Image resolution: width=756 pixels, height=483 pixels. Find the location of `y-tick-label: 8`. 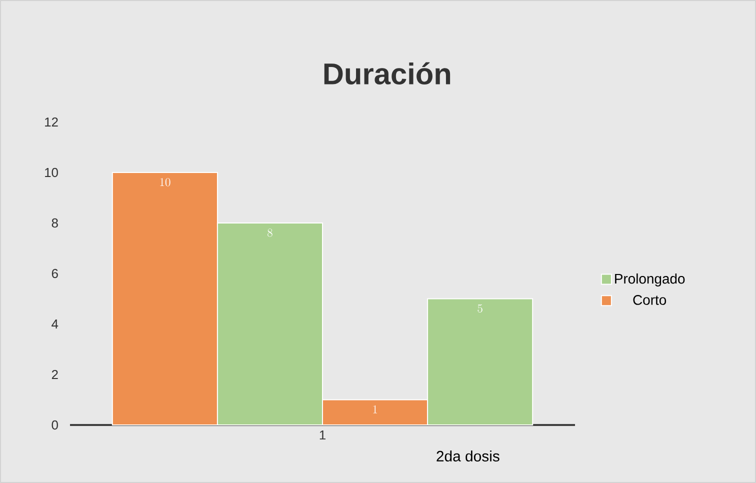

y-tick-label: 8 is located at coordinates (55, 223).